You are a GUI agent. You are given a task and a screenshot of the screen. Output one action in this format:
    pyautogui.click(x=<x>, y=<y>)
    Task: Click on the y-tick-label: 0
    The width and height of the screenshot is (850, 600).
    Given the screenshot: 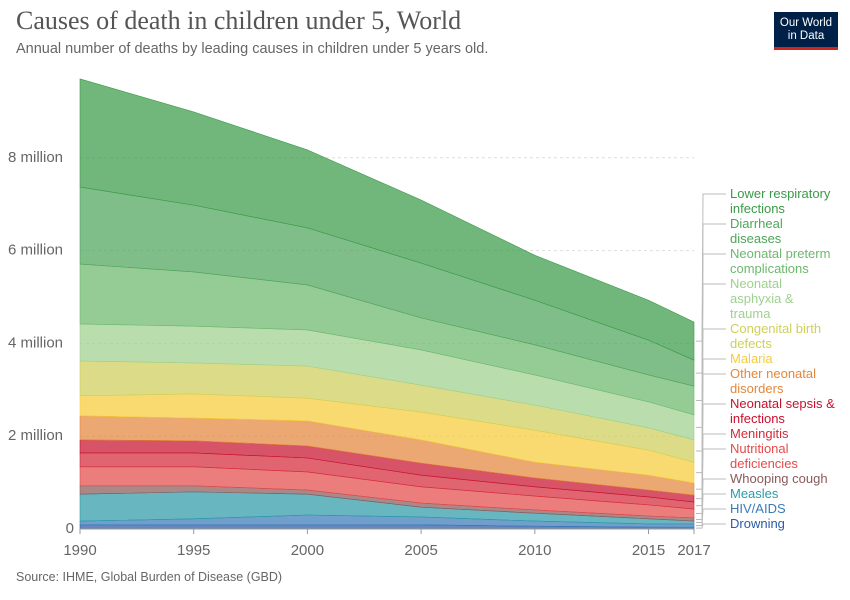 What is the action you would take?
    pyautogui.click(x=70, y=528)
    